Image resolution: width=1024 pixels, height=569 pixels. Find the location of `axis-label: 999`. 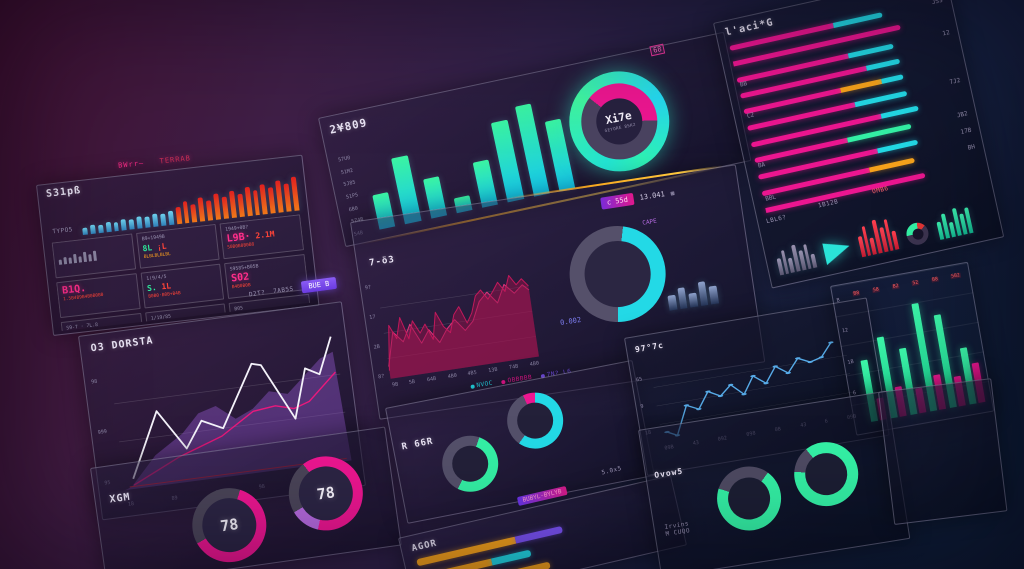

axis-label: 999 is located at coordinates (102, 432).